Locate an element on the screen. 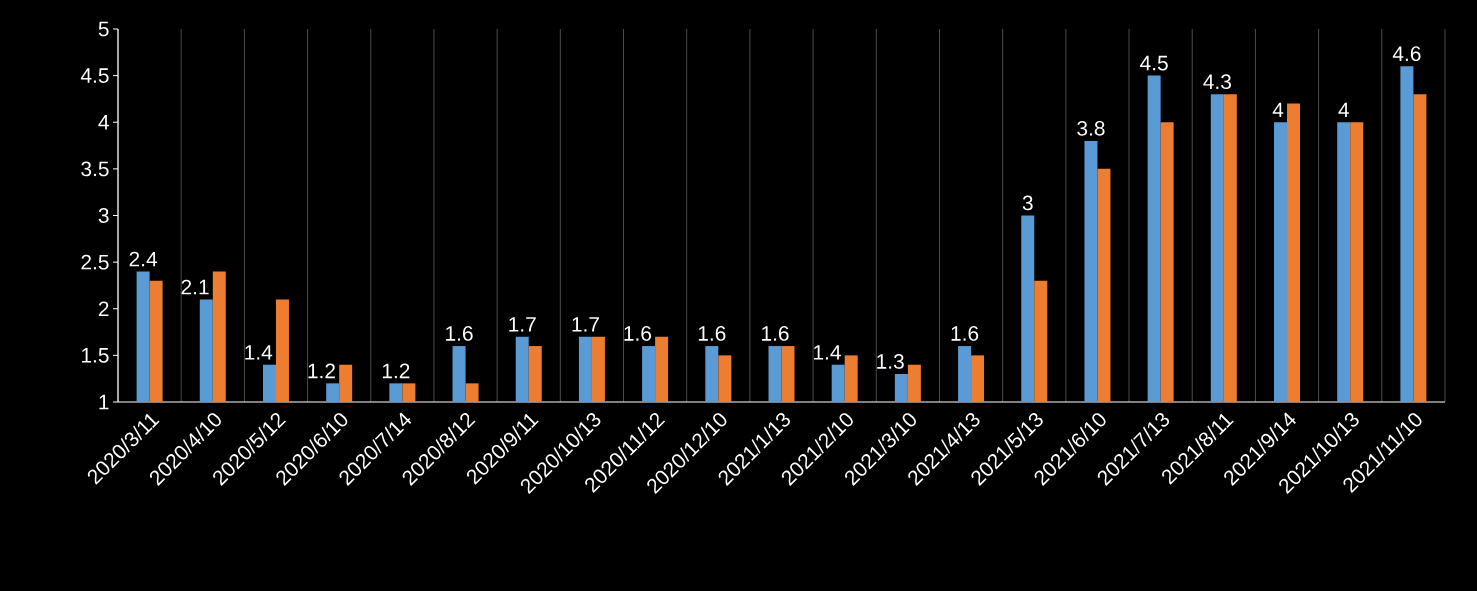  y-tick-label: 1.5 is located at coordinates (95, 355).